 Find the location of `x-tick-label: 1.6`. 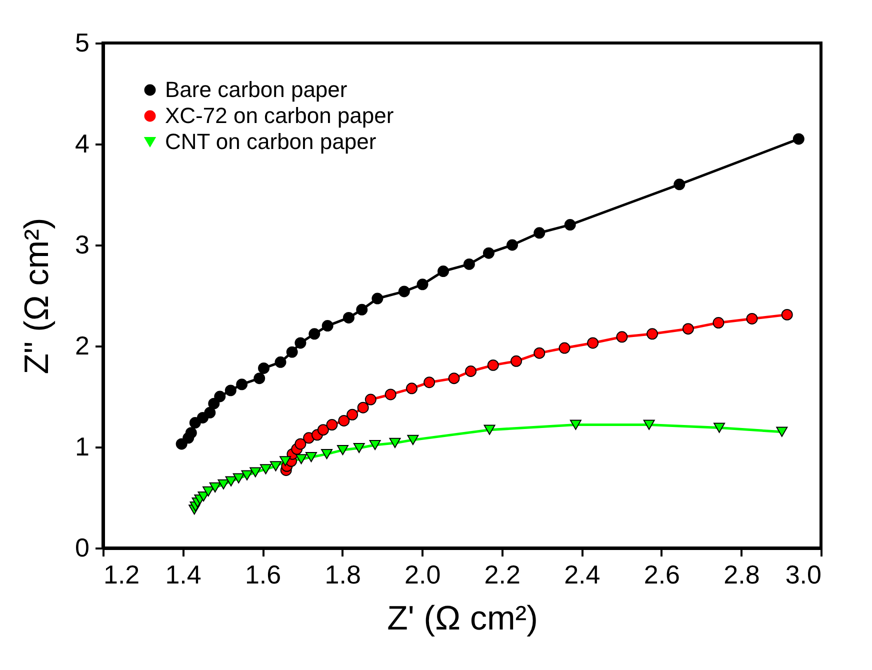

x-tick-label: 1.6 is located at coordinates (263, 575).